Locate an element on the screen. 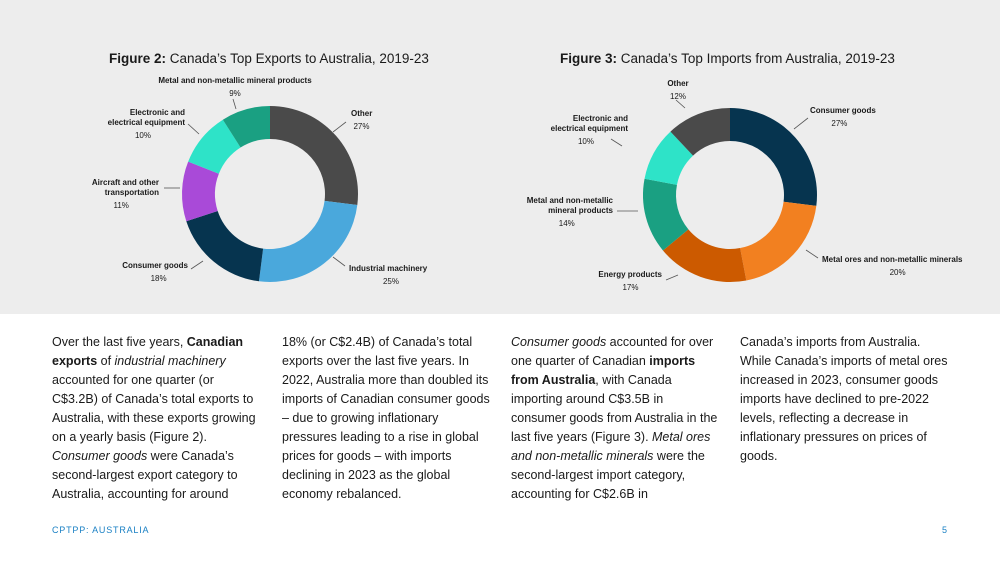 This screenshot has height=563, width=1000. slice-label: Aircraft and other is located at coordinates (125, 182).